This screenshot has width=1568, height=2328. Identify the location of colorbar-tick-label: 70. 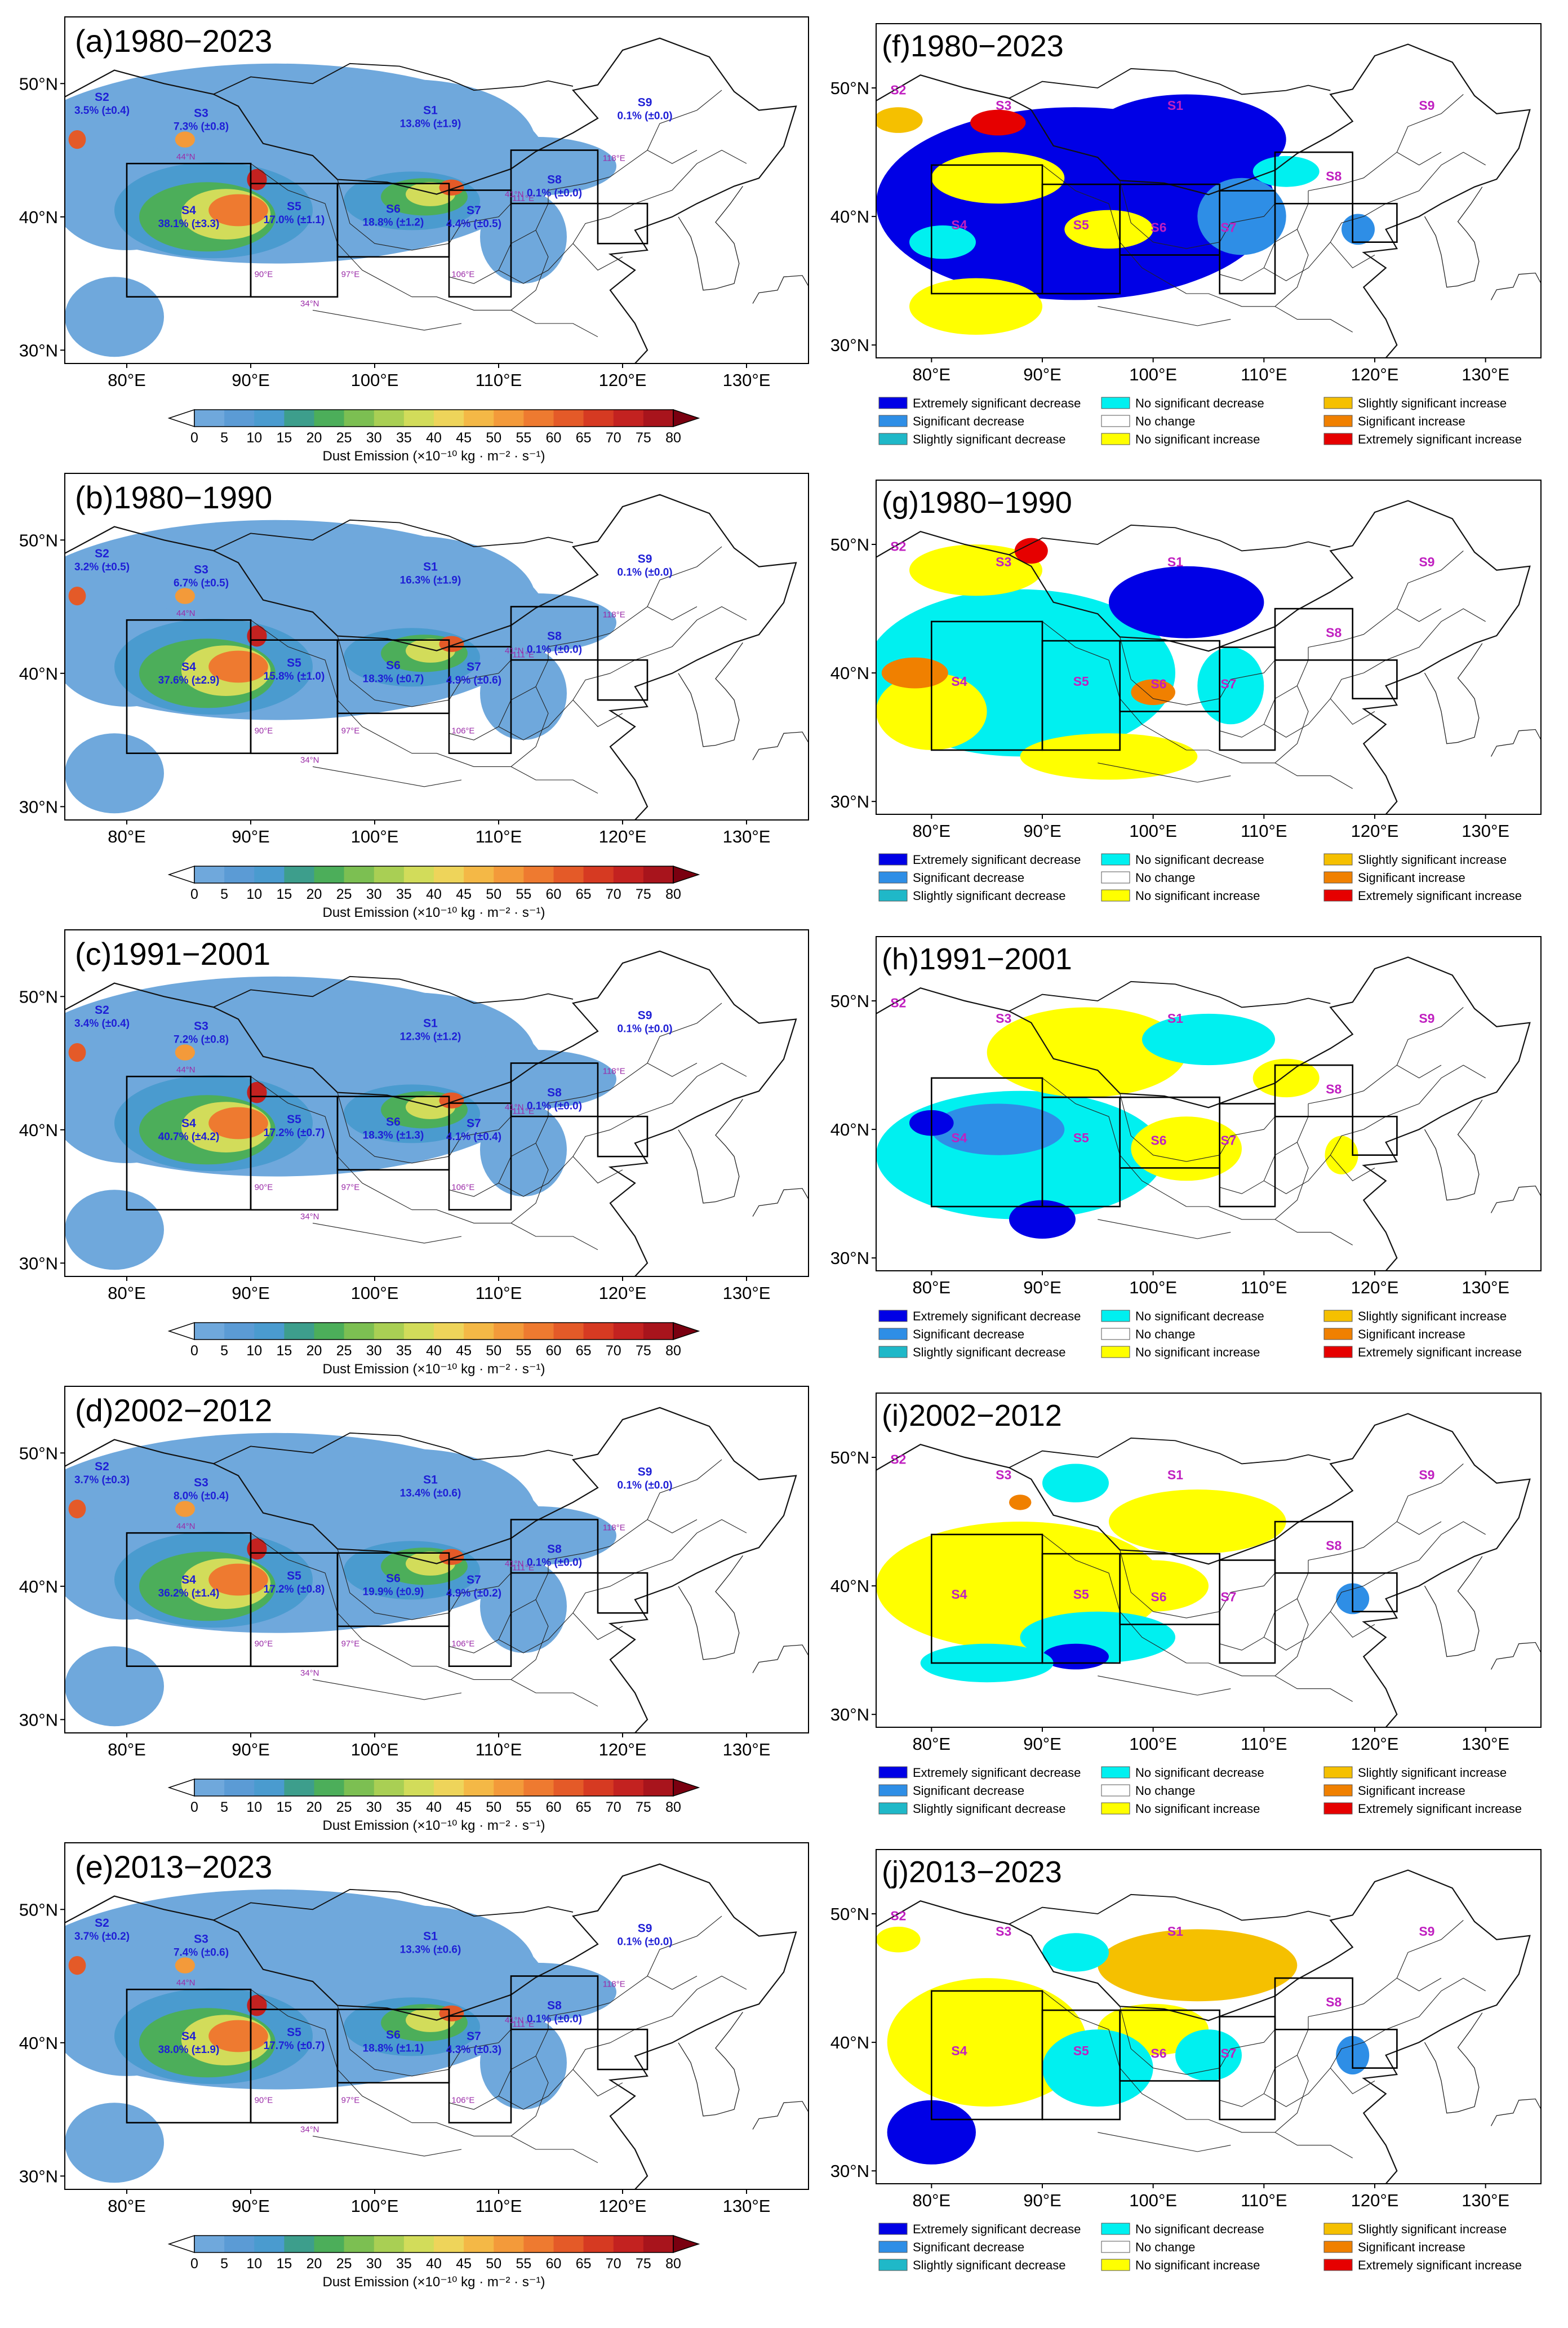
(613, 894).